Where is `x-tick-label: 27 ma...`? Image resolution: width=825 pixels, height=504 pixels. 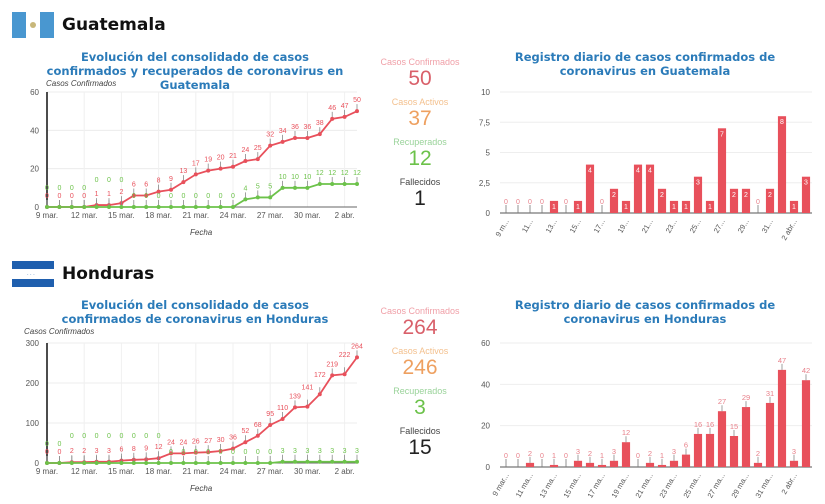
x-tick-label: 27 ma... is located at coordinates (715, 486).